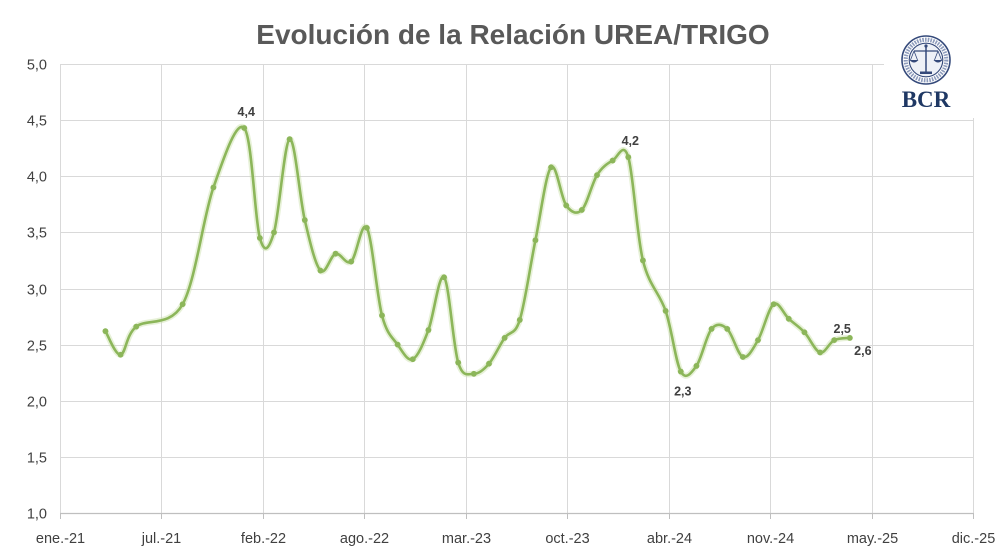 The height and width of the screenshot is (549, 999). What do you see at coordinates (37, 347) in the screenshot?
I see `y-tick-label: 2,5` at bounding box center [37, 347].